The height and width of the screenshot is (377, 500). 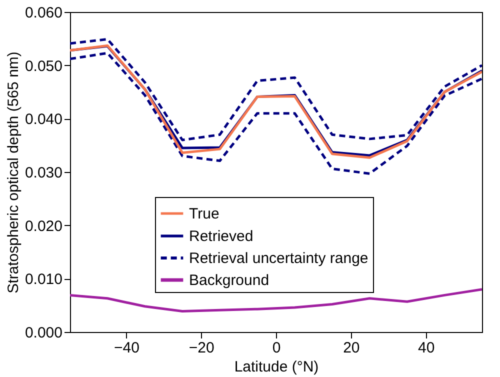 I want to click on y-tick-label: 0.020, so click(x=43, y=226).